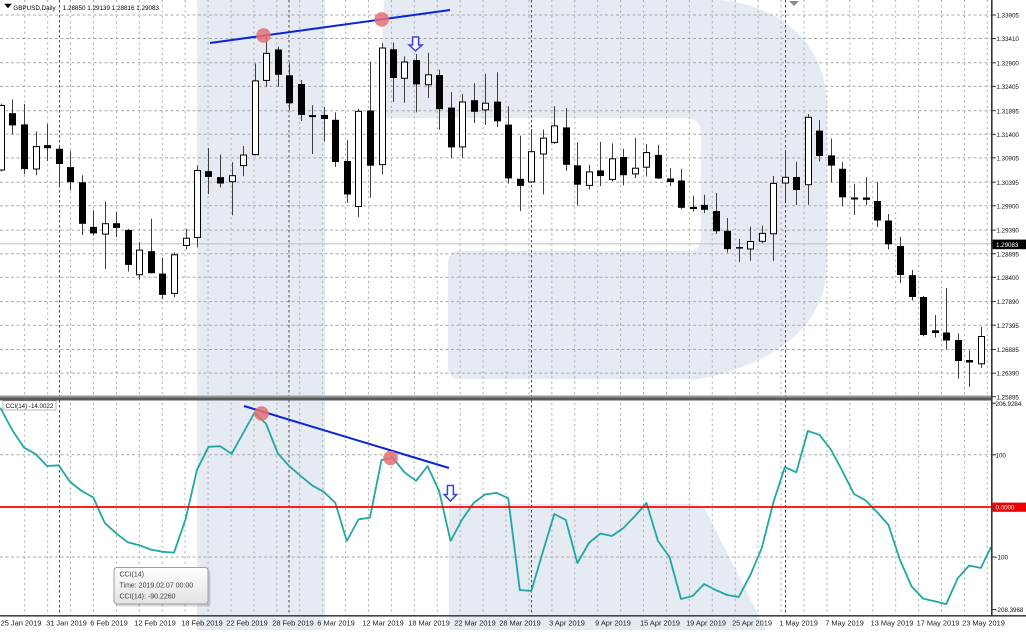 This screenshot has width=1026, height=635. What do you see at coordinates (1008, 159) in the screenshot?
I see `svg-text: 1.30905` at bounding box center [1008, 159].